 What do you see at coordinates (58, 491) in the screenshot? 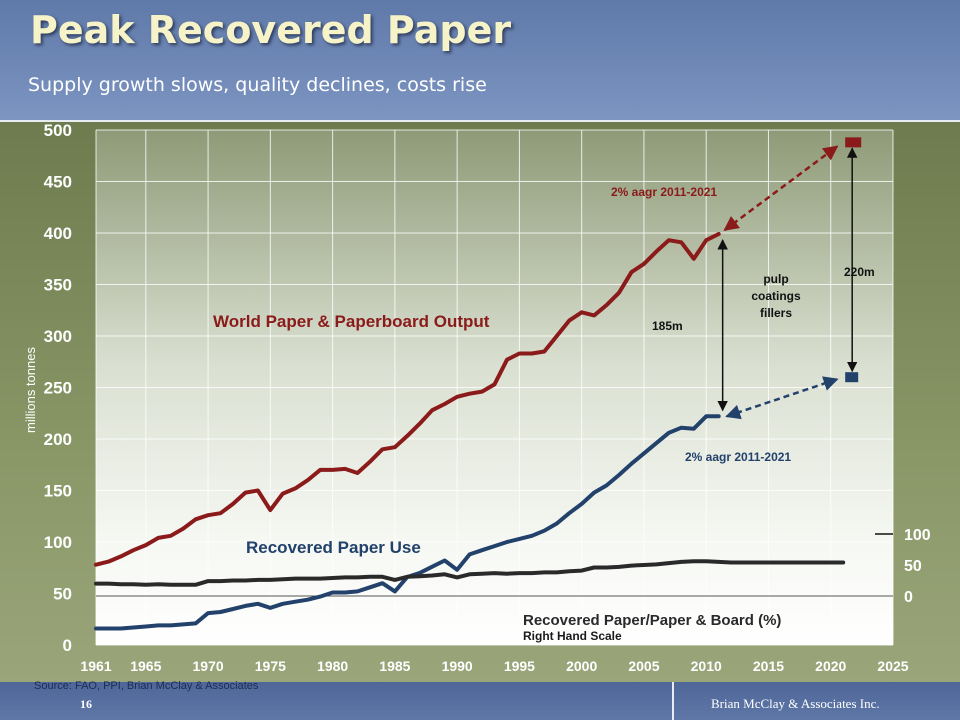
I see `y-tick-label: 150` at bounding box center [58, 491].